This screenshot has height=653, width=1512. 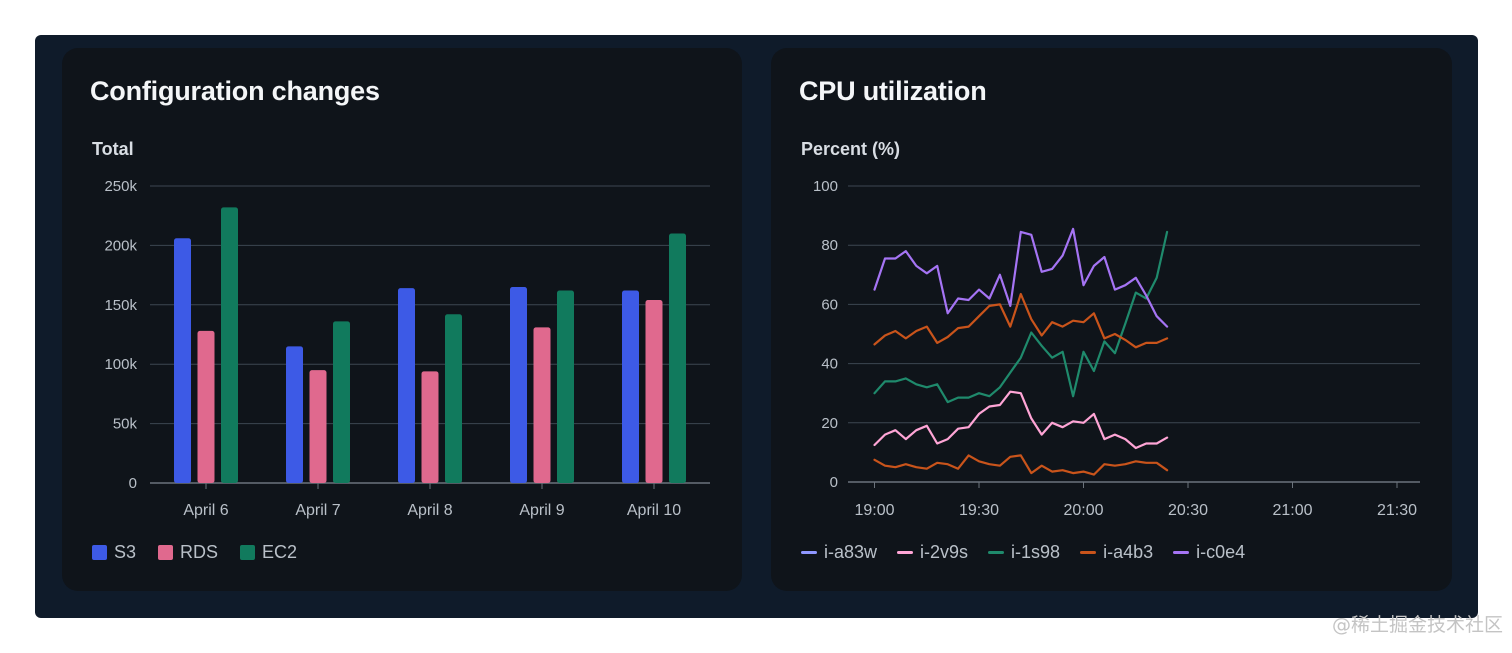 I want to click on x-tick-label: April 6, so click(x=205, y=510).